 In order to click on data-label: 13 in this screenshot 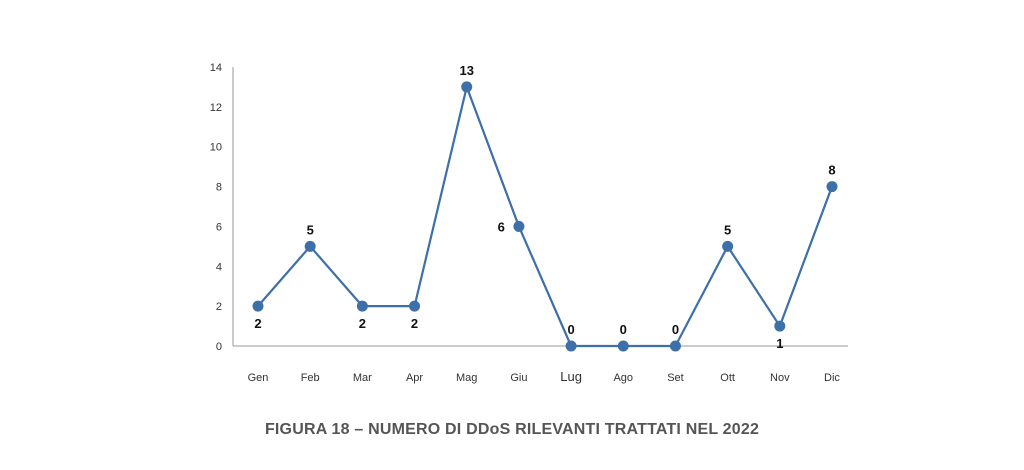, I will do `click(466, 70)`.